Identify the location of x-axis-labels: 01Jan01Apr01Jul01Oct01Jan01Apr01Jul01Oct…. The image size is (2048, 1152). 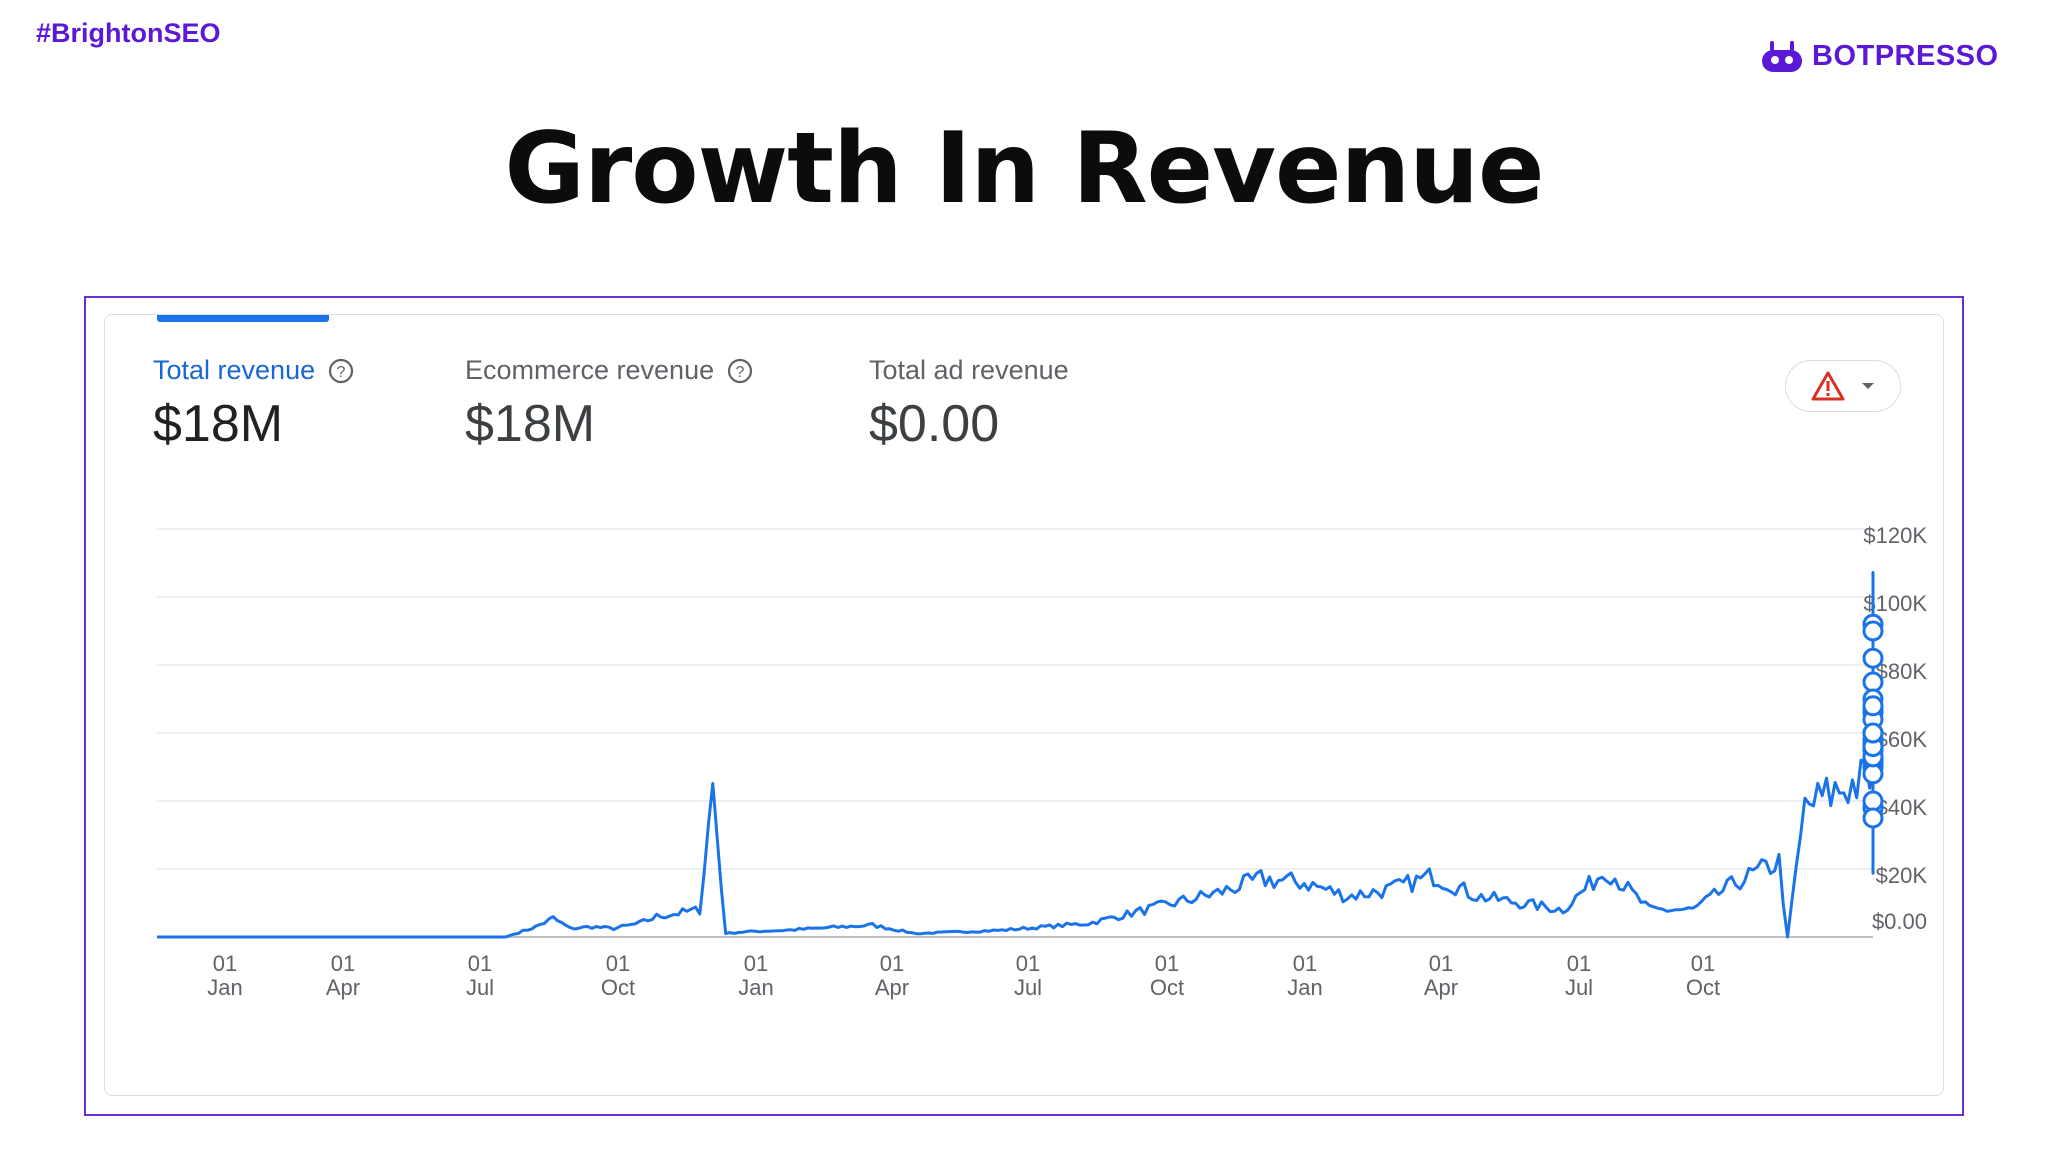
(963, 975).